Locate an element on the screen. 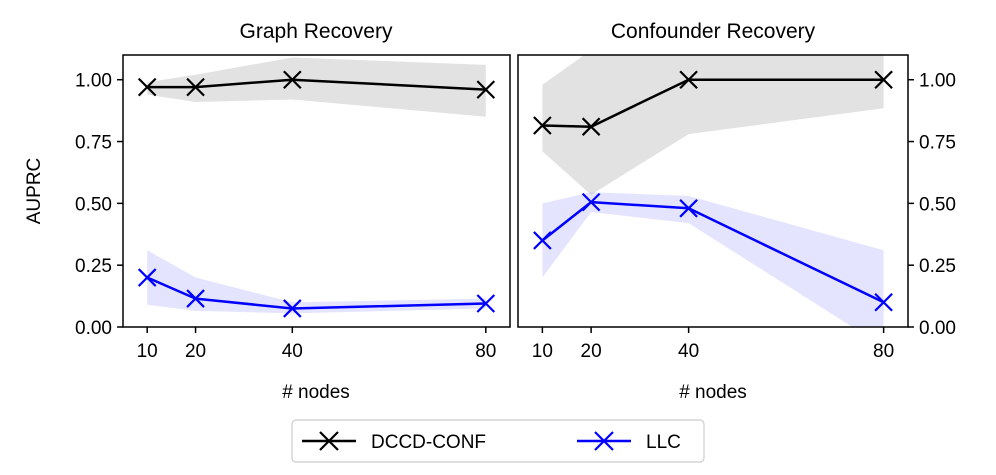 This screenshot has height=475, width=996. legend: DCCD-CONF LLC is located at coordinates (498, 441).